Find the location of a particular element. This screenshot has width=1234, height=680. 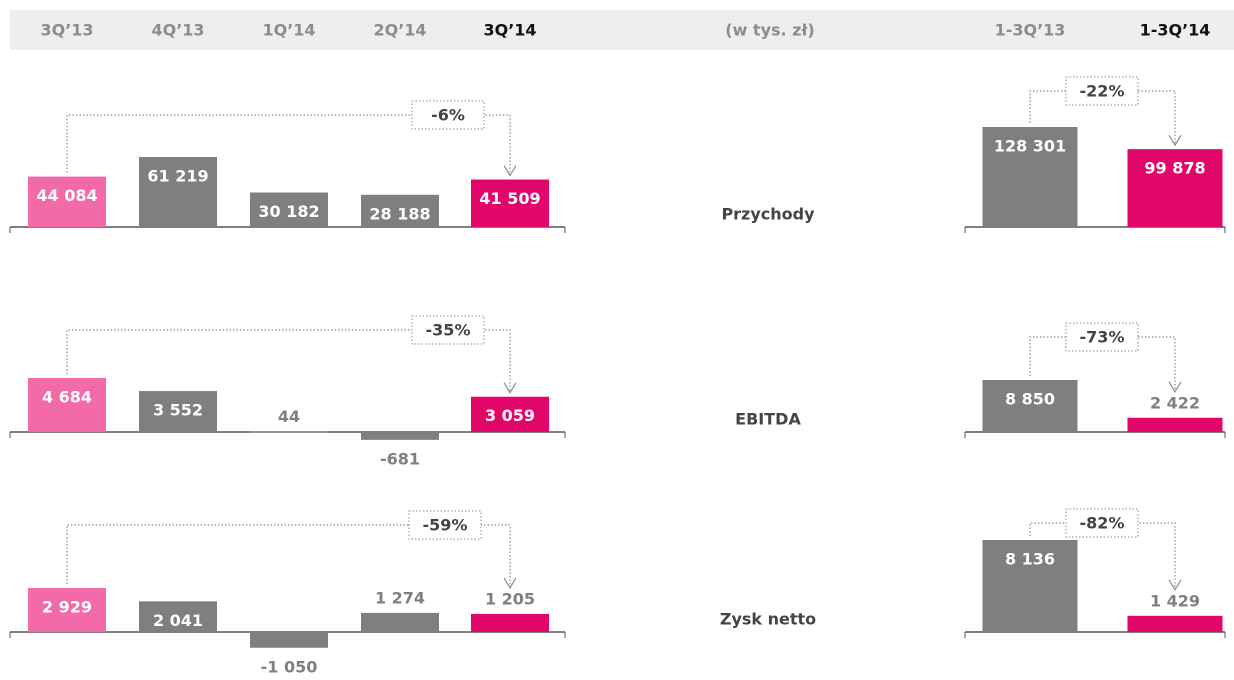

change-label: -6% is located at coordinates (448, 115).